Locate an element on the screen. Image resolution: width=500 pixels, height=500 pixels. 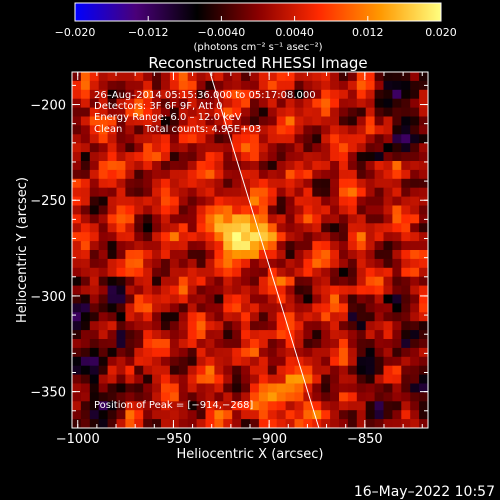
method-label: Clean is located at coordinates (108, 129).